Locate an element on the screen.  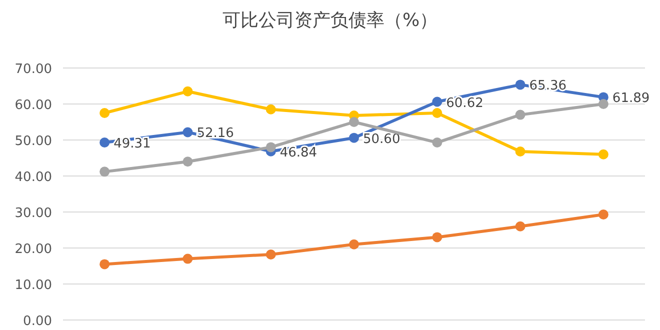
y-tick-label: 10.00 is located at coordinates (33, 285).